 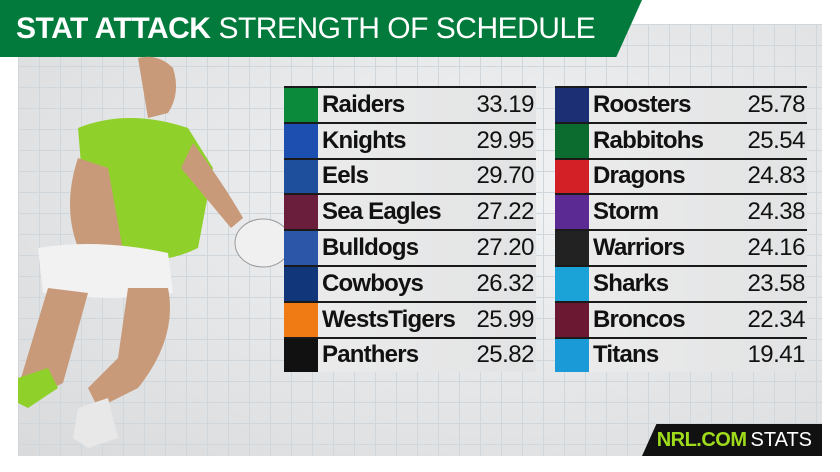 What do you see at coordinates (301, 140) in the screenshot?
I see `knights-logo-icon` at bounding box center [301, 140].